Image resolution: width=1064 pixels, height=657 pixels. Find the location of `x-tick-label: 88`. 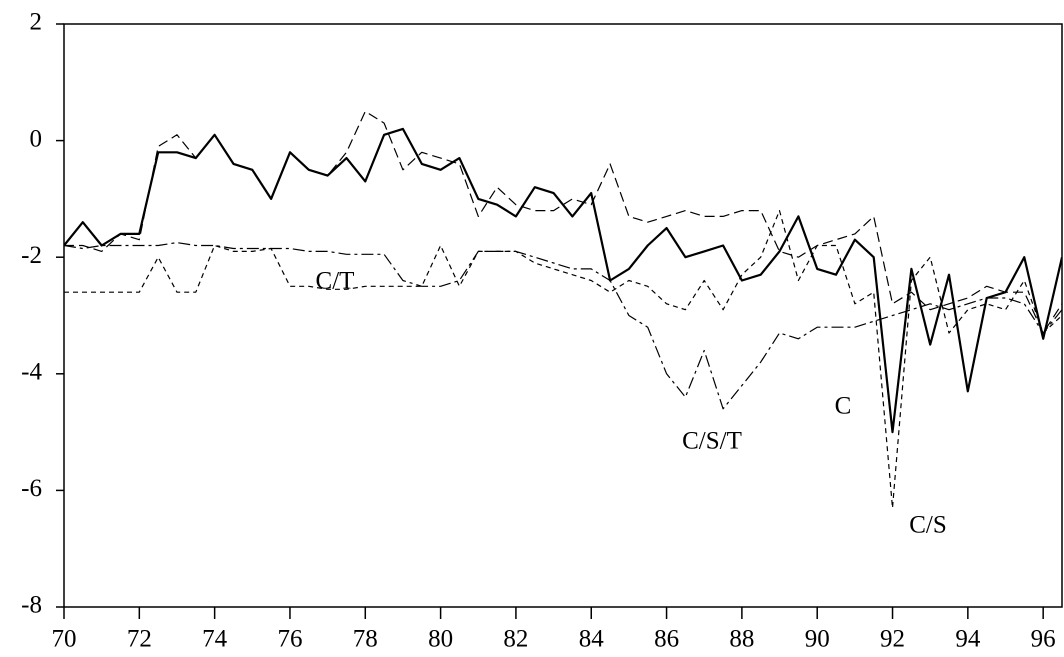

x-tick-label: 88 is located at coordinates (741, 639).